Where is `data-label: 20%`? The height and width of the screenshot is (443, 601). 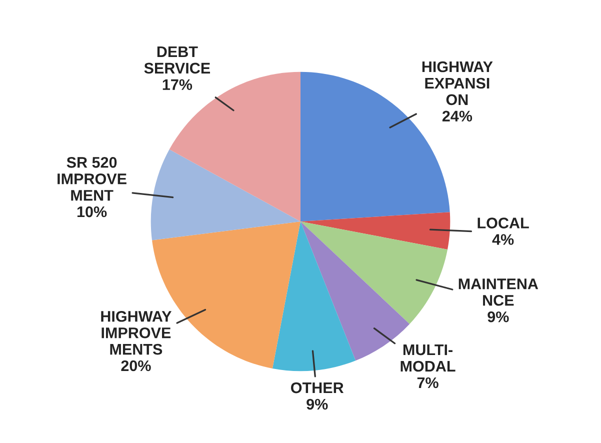 data-label: 20% is located at coordinates (136, 366).